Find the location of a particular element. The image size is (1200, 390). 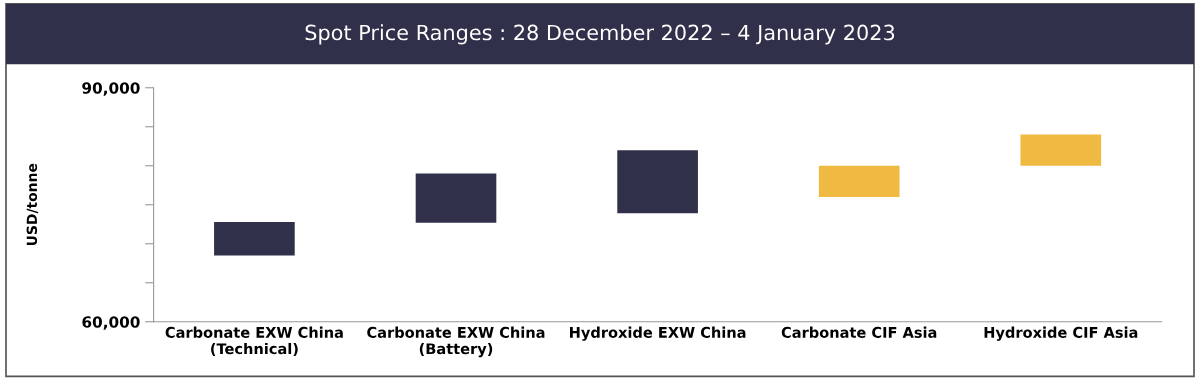

x-tick-label: Carbonate EXW China (Technical) is located at coordinates (254, 341).